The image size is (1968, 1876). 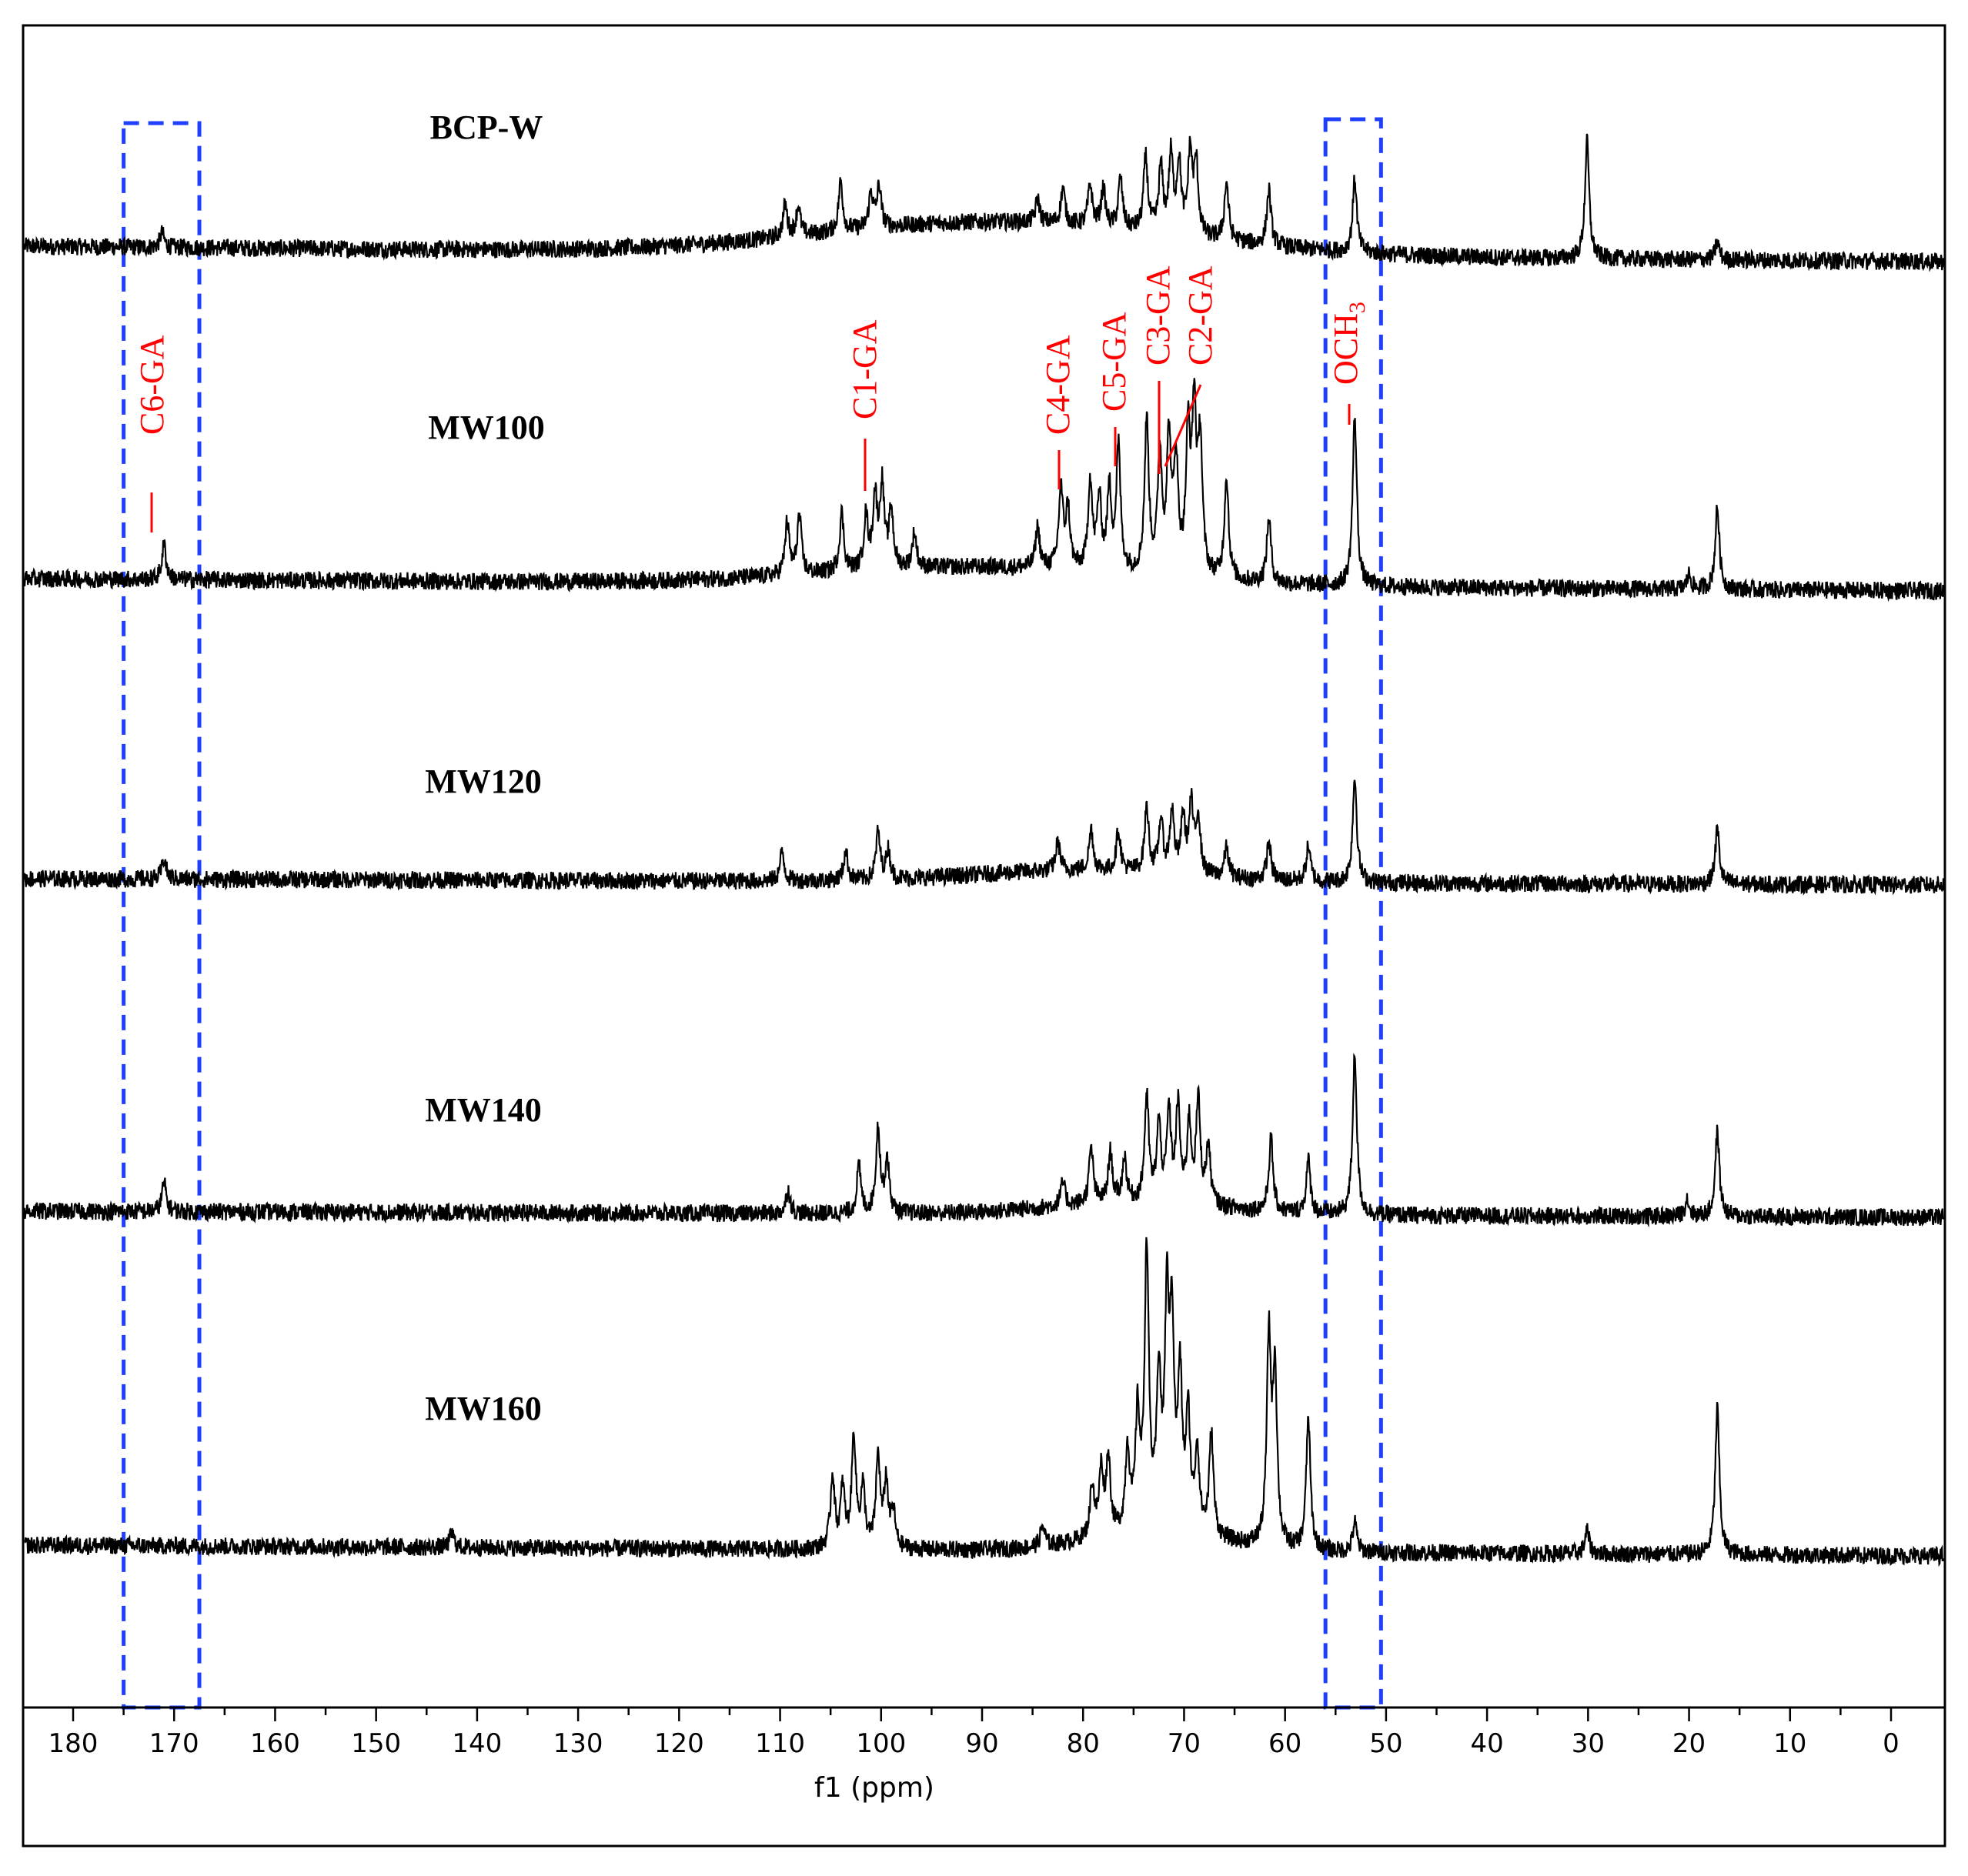 I want to click on x-tick-label: 160, so click(x=275, y=1743).